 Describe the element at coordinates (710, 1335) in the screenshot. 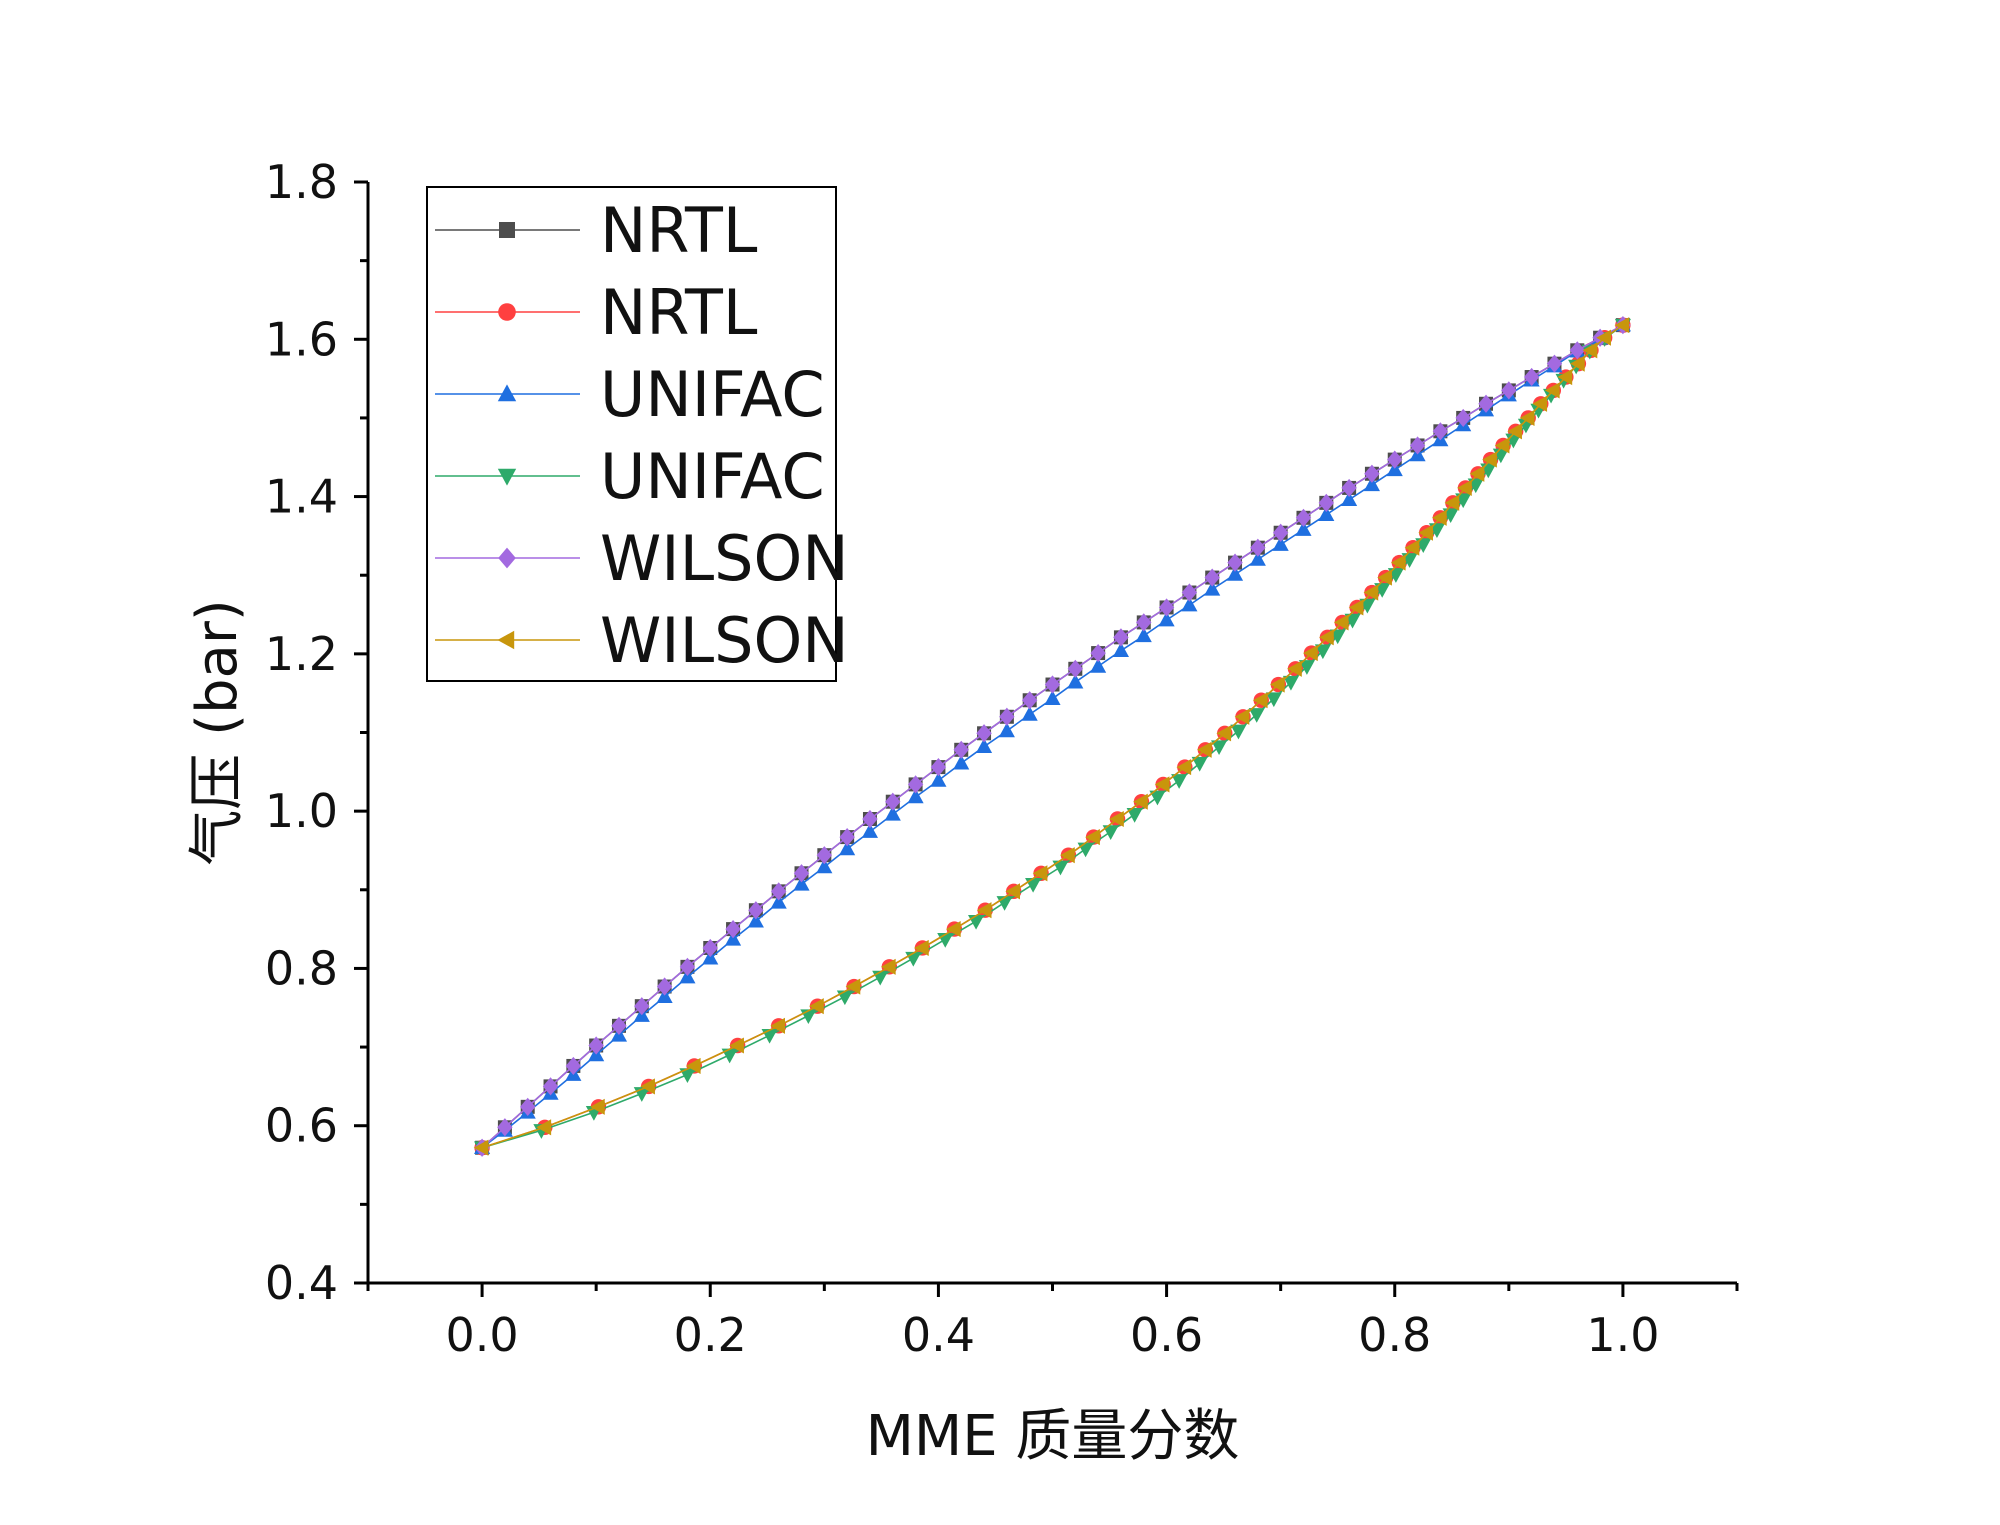

I see `x-tick-label: 0.2` at that location.